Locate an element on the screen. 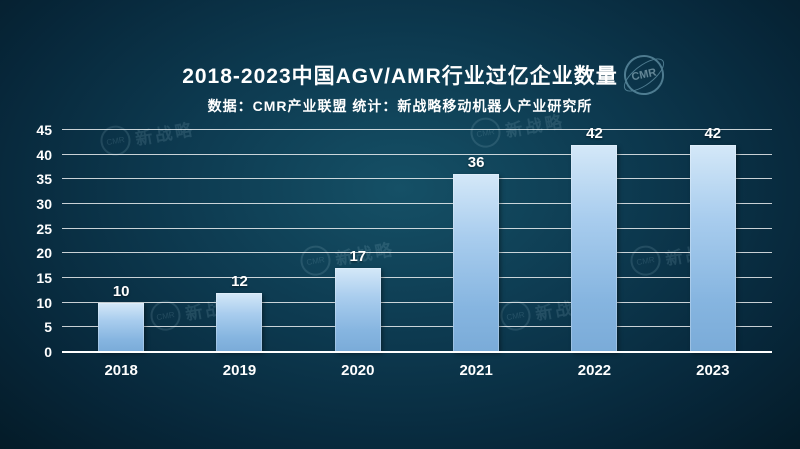 This screenshot has height=449, width=800. y-tick-label: 35 is located at coordinates (44, 179).